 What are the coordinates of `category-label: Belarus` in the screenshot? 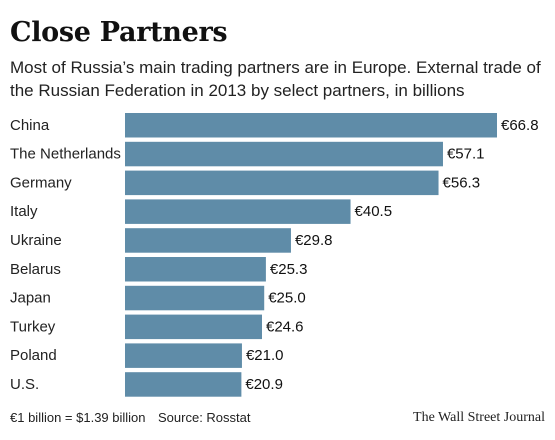 It's located at (35, 269).